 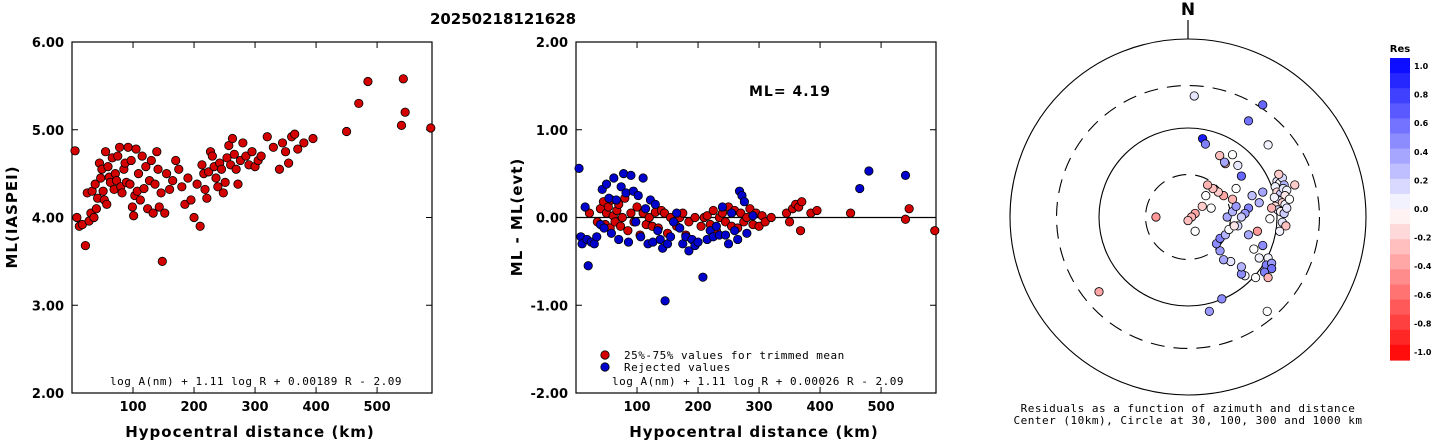 I want to click on y-tick-label: 1.00, so click(x=552, y=131).